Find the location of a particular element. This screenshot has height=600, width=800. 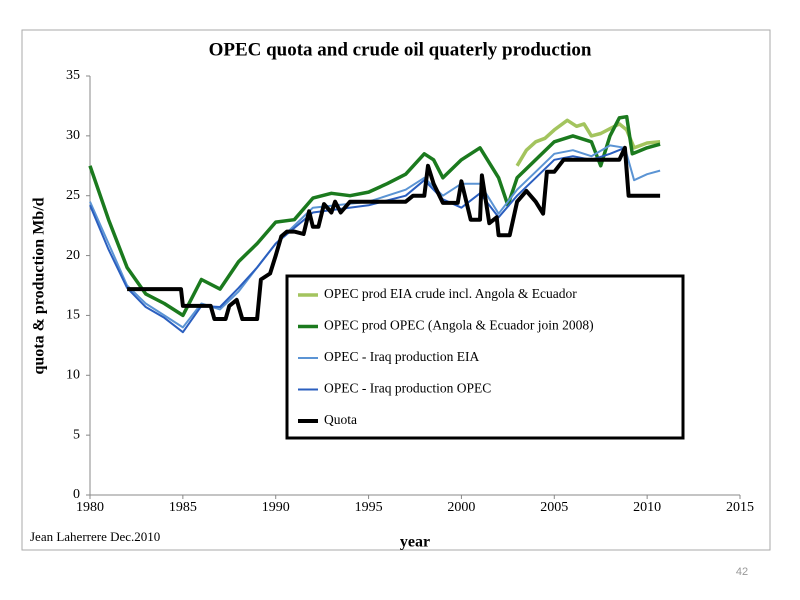

y-tick-label: 30 is located at coordinates (73, 135).